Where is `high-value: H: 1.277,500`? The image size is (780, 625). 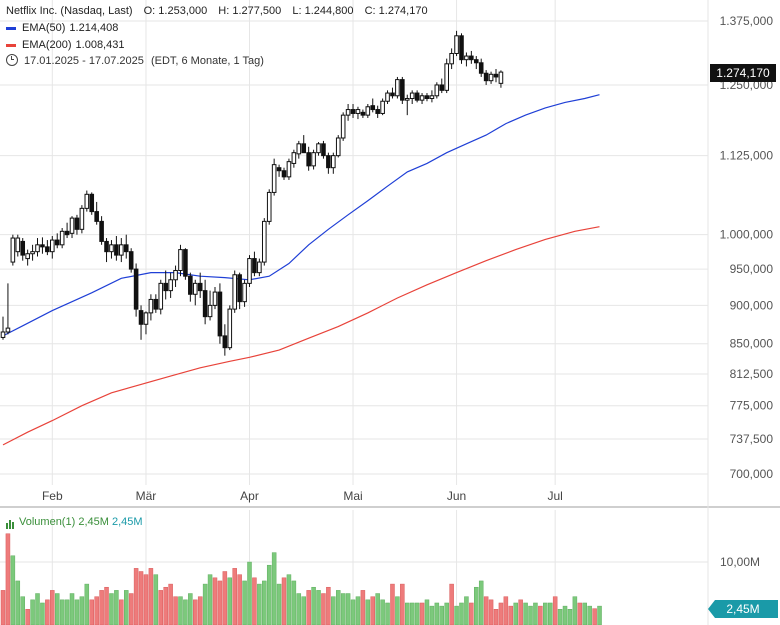
high-value: H: 1.277,500 is located at coordinates (250, 11).